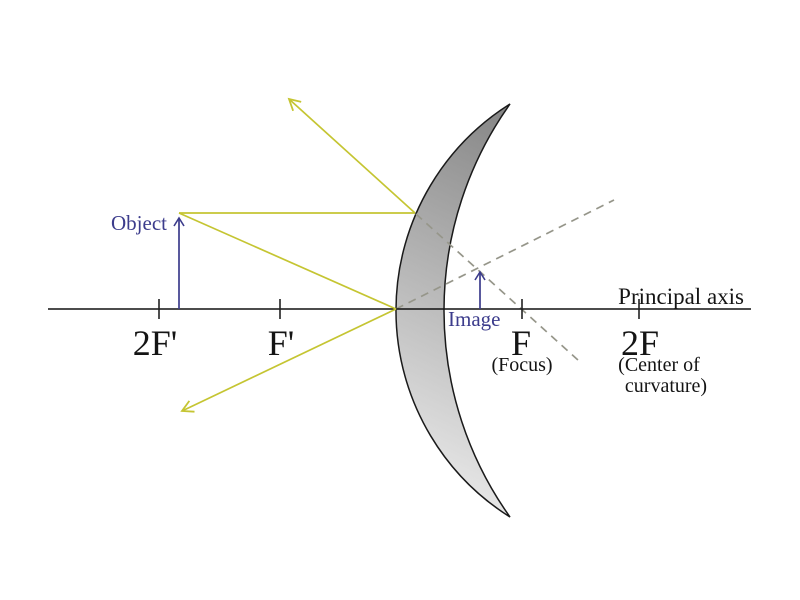 This screenshot has width=800, height=600. I want to click on reflected-ray-lower, so click(288, 360).